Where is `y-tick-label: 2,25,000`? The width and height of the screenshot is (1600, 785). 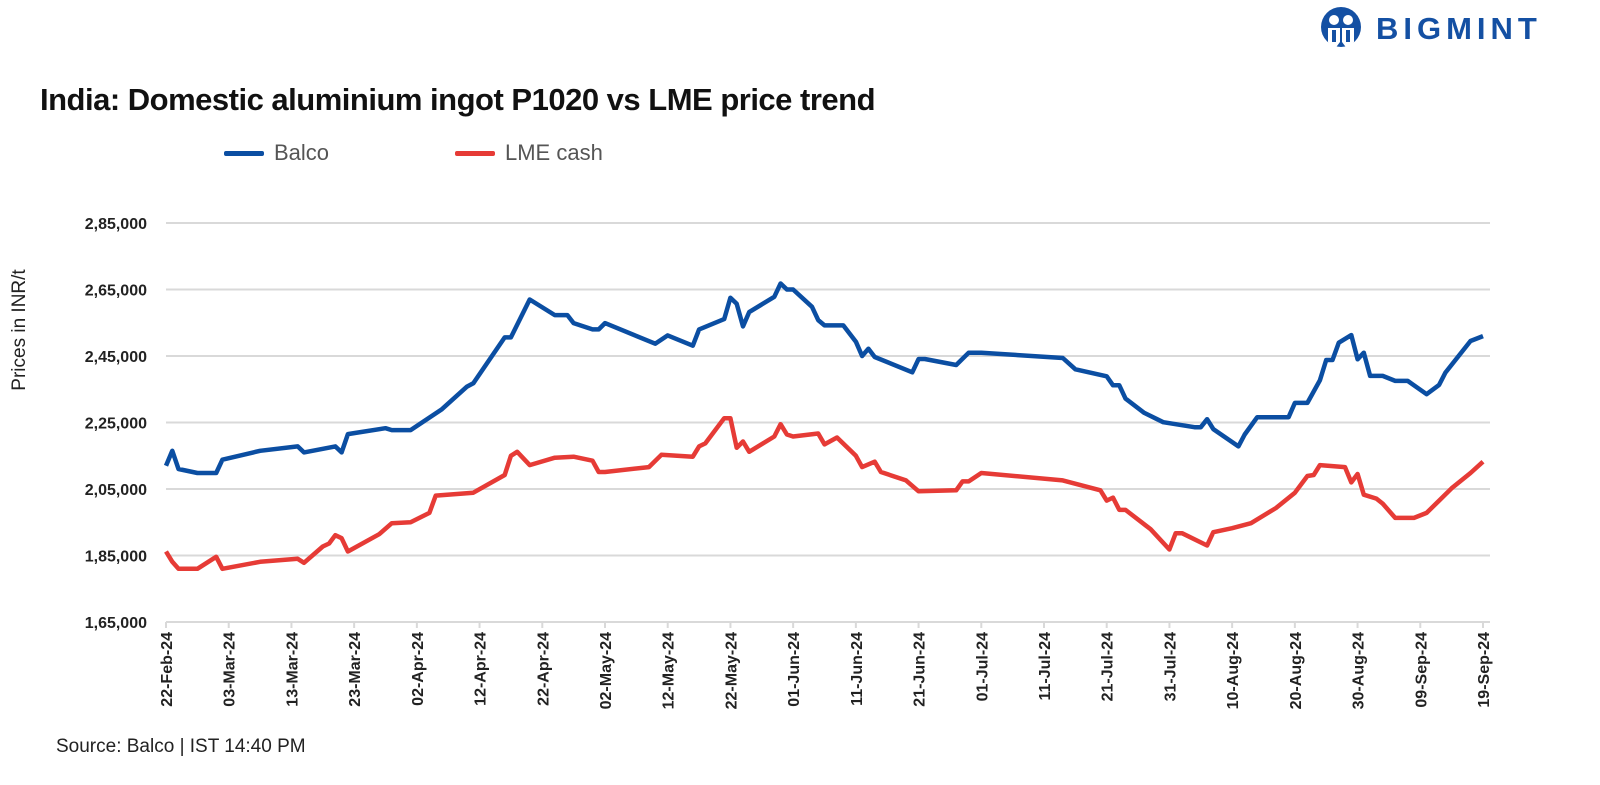
y-tick-label: 2,25,000 is located at coordinates (116, 424).